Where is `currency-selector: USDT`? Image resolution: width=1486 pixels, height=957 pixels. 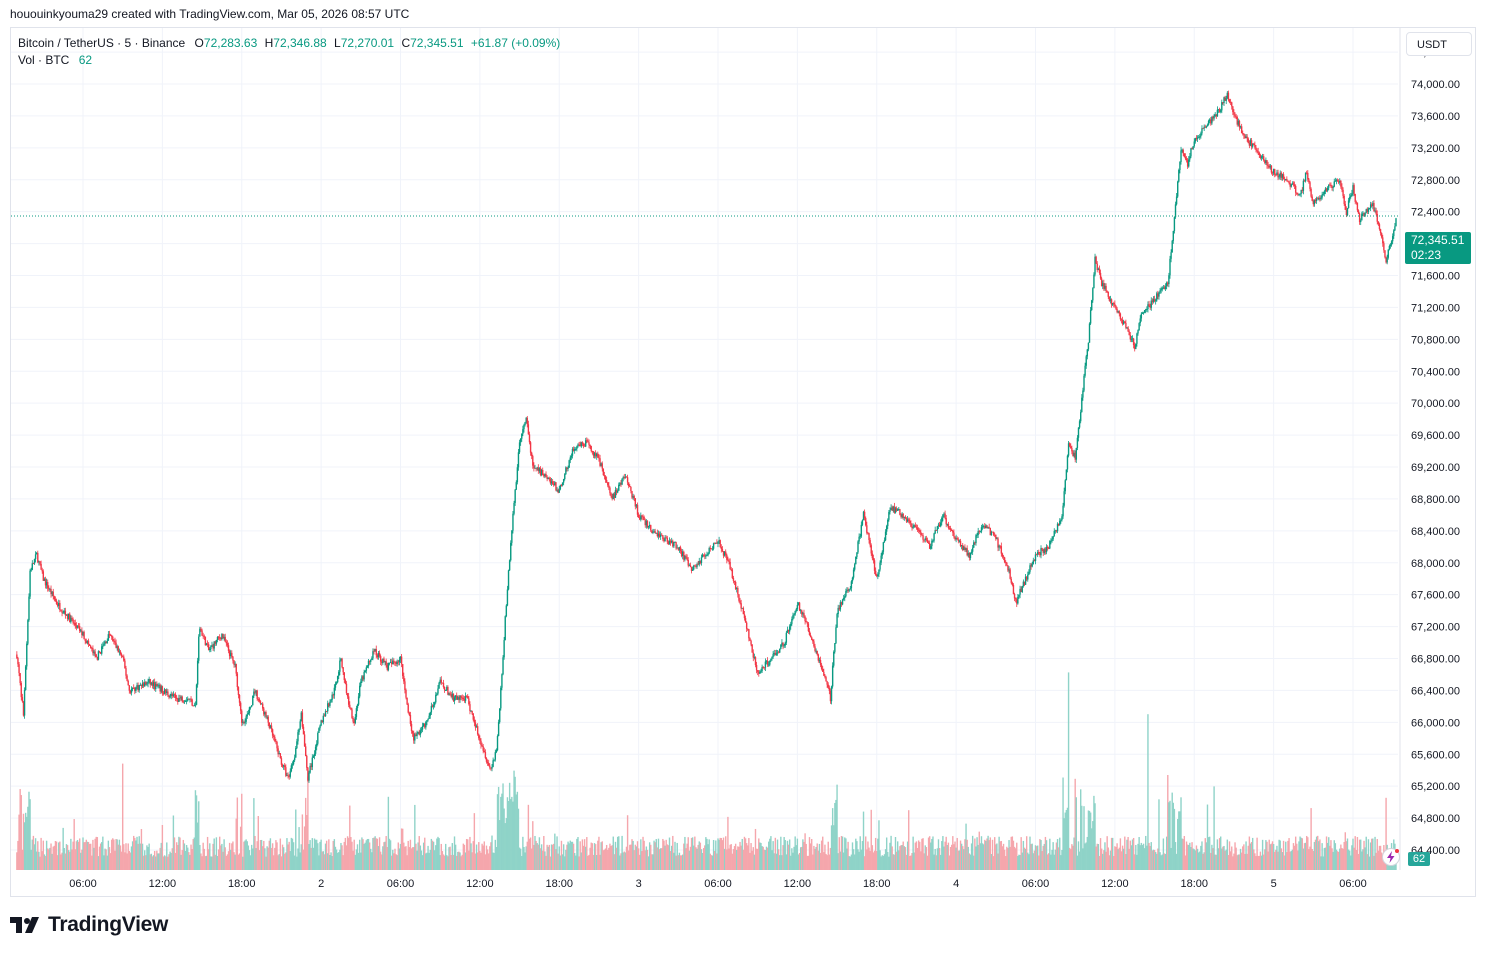
currency-selector: USDT is located at coordinates (1439, 44).